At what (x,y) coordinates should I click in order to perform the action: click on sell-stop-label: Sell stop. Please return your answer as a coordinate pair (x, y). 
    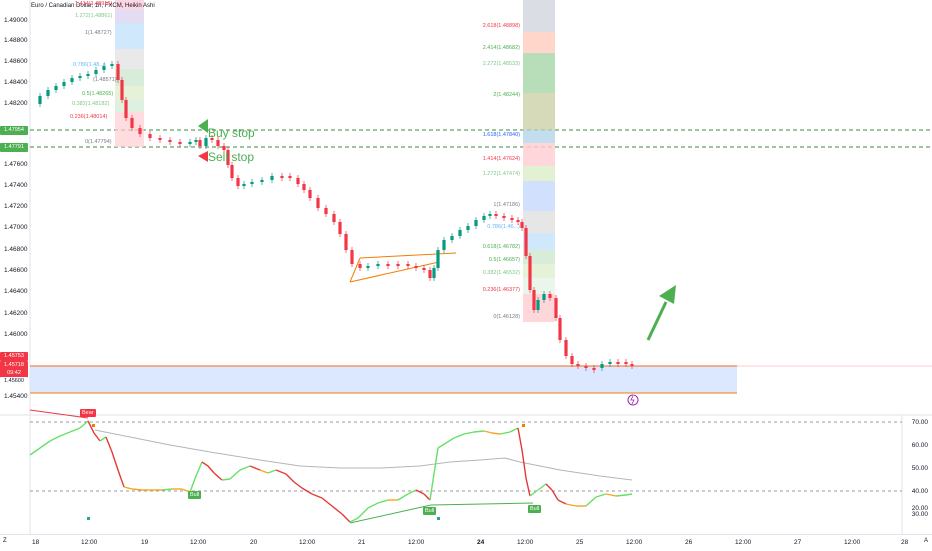
    Looking at the image, I should click on (231, 157).